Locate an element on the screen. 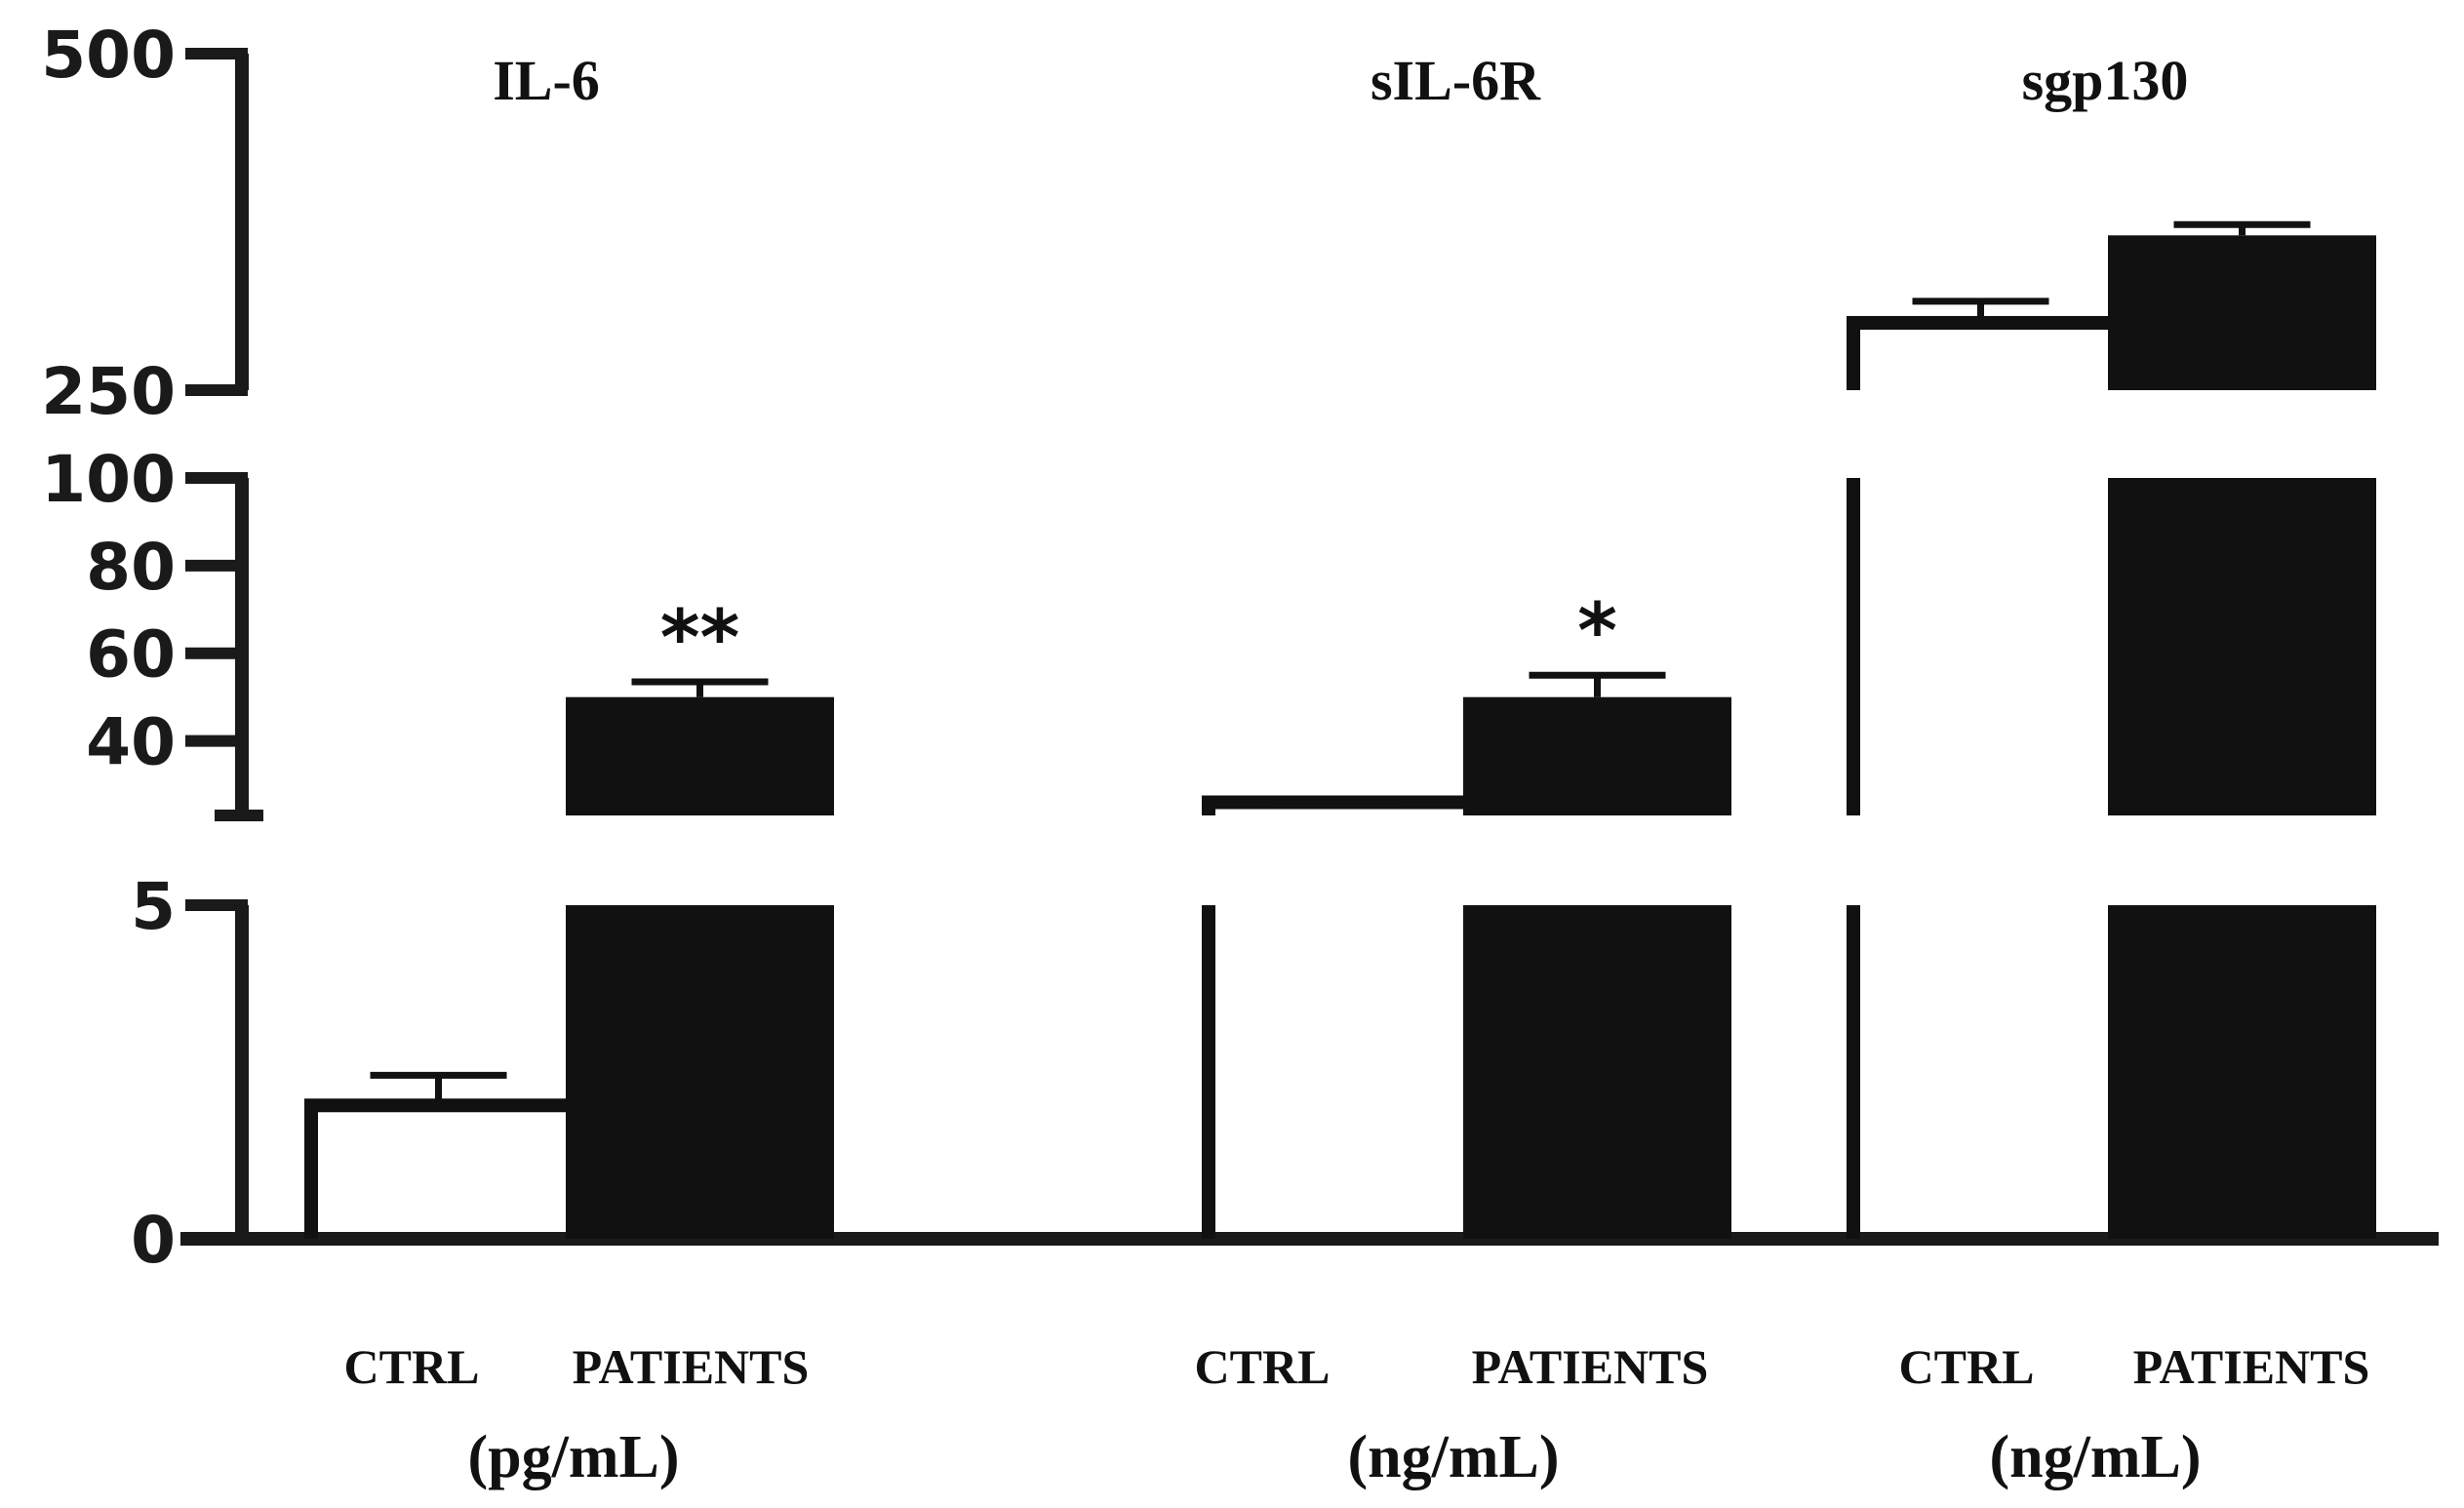 The height and width of the screenshot is (1508, 2464). unit-label-1: (ng/mL) is located at coordinates (1454, 1457).